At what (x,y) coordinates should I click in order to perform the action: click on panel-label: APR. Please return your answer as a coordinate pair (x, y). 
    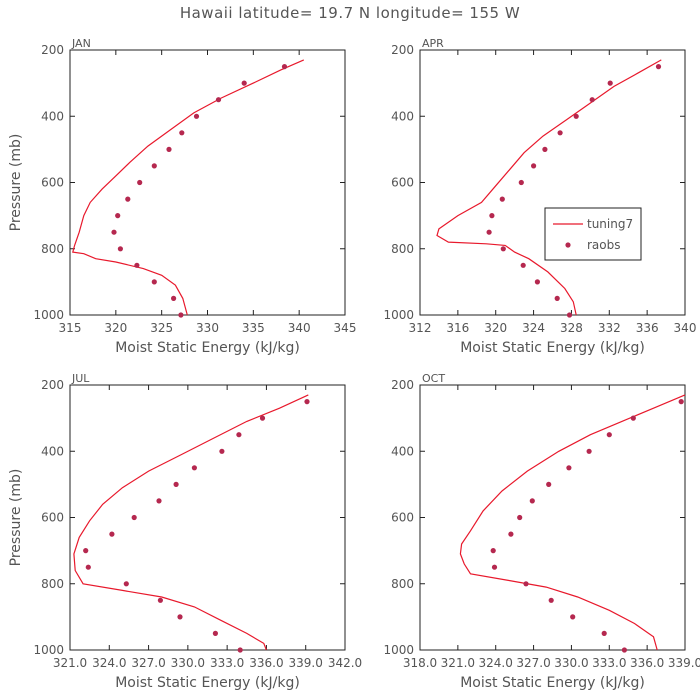
    Looking at the image, I should click on (433, 43).